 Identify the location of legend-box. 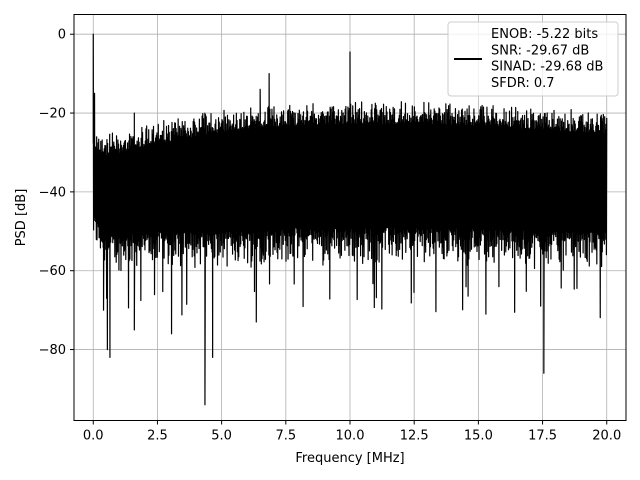
(533, 59).